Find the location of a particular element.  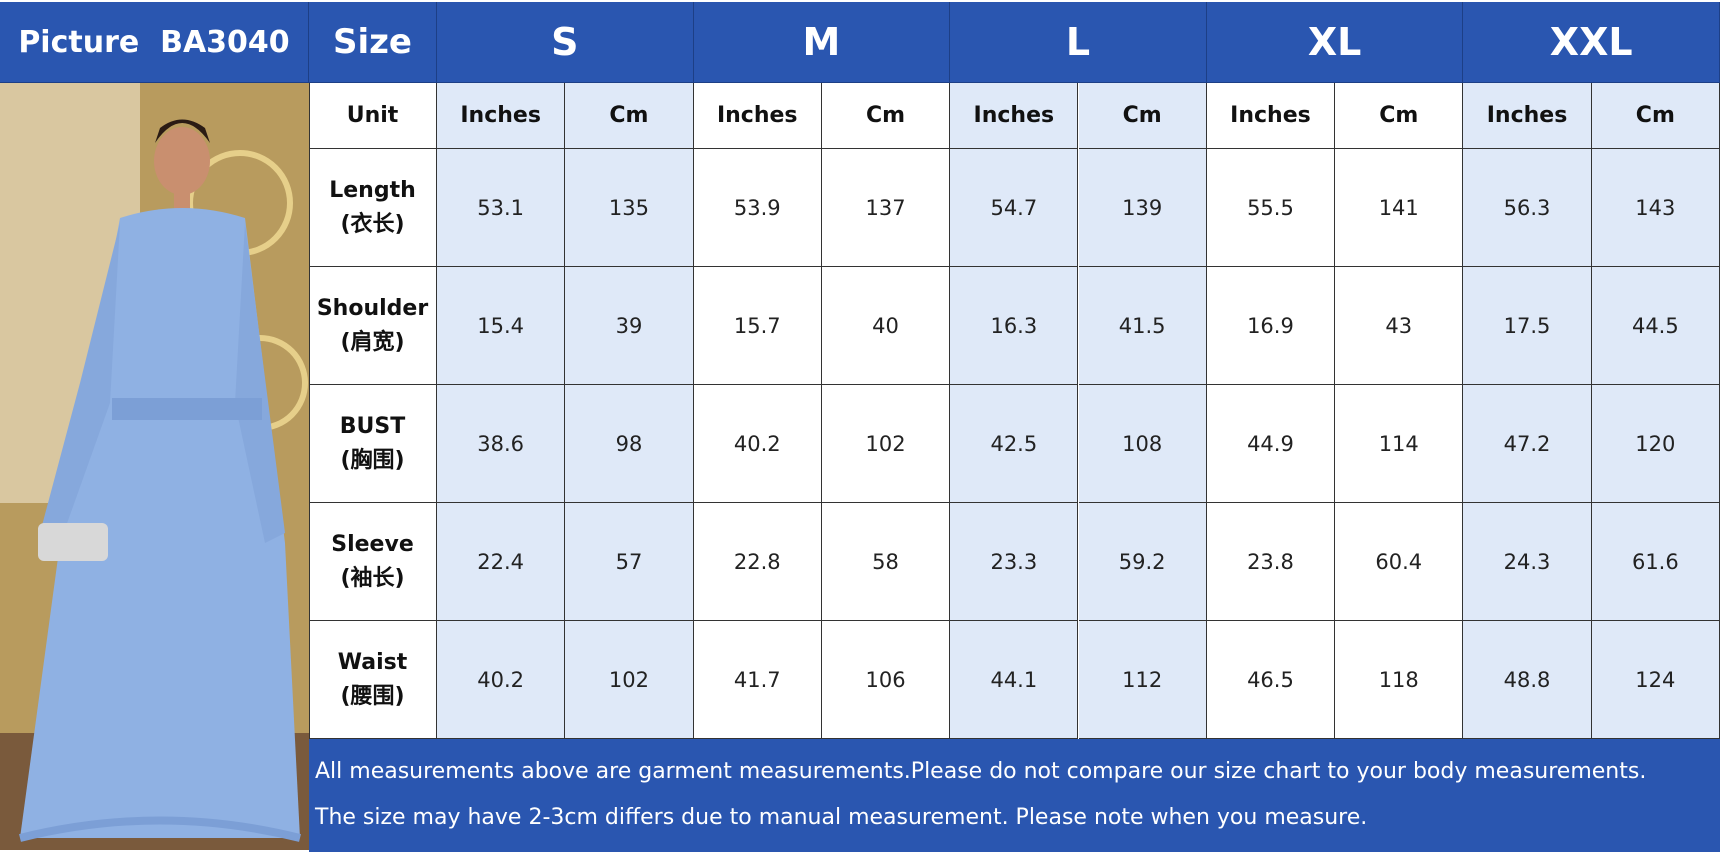

picture-header-text: Picture BA3040 is located at coordinates (154, 42).